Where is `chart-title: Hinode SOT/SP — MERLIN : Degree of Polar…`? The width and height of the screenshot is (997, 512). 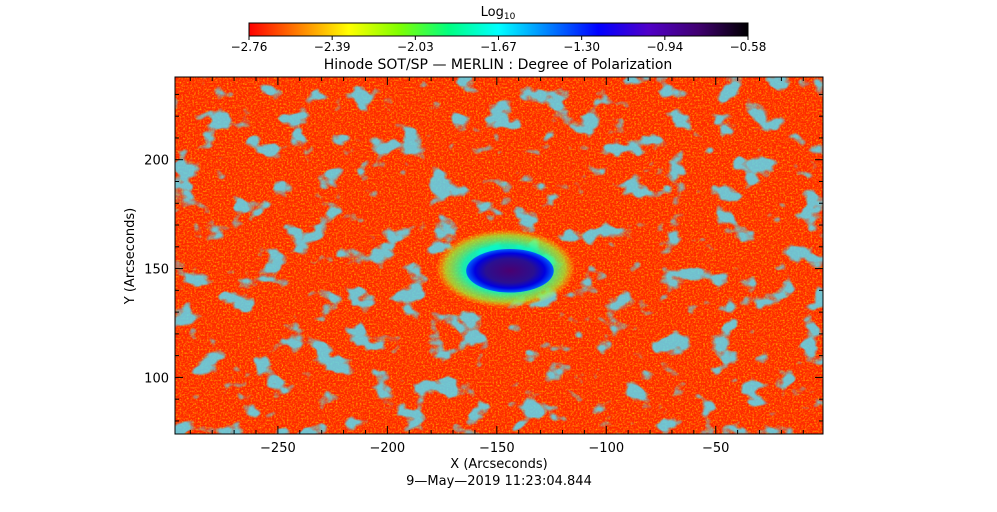 chart-title: Hinode SOT/SP — MERLIN : Degree of Polar… is located at coordinates (498, 65).